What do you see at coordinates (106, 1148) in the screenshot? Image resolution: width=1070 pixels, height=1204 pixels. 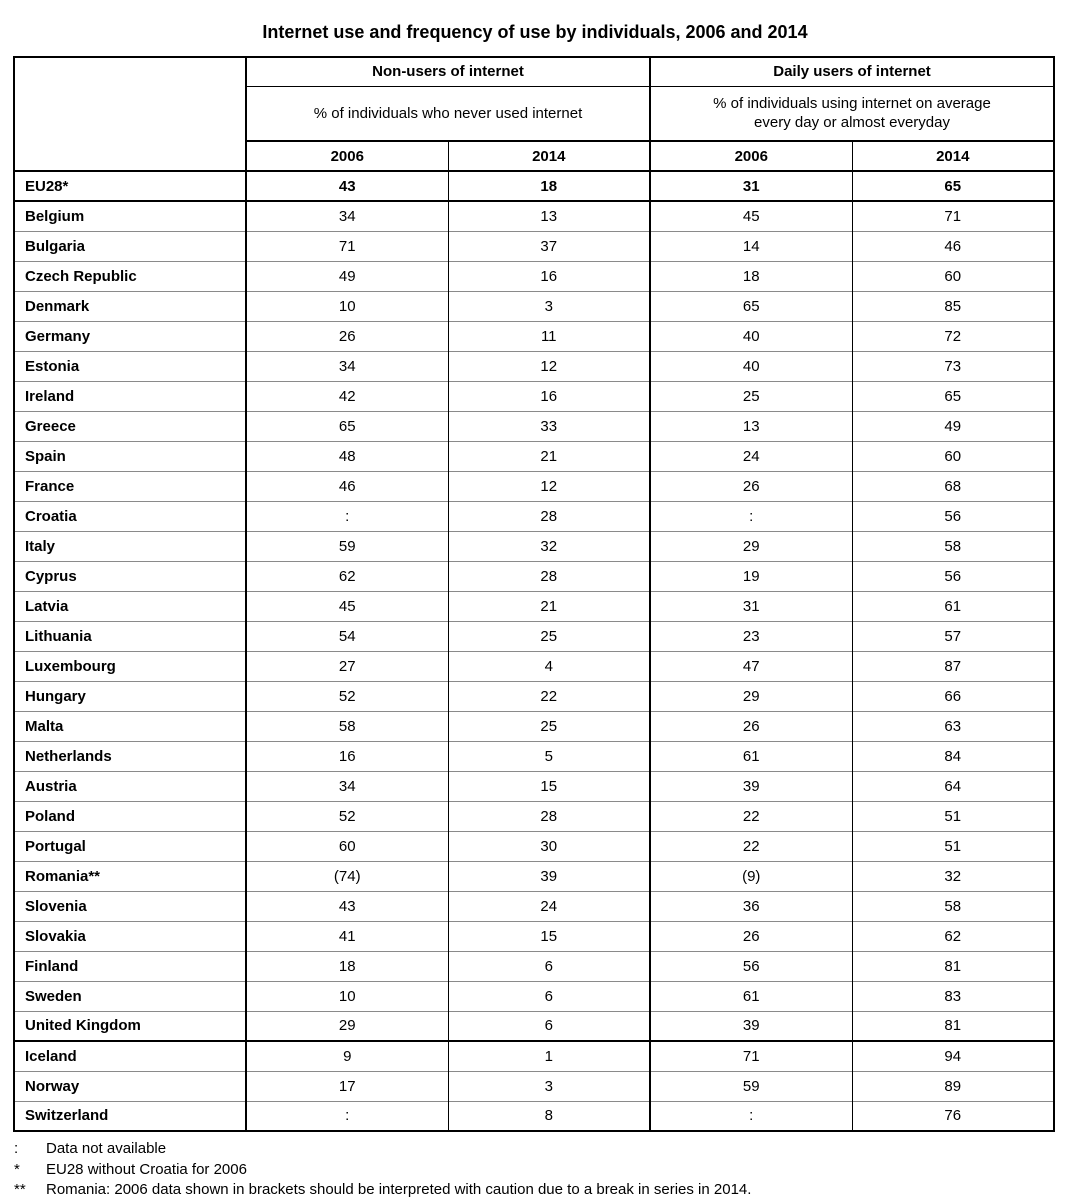 I see `footnote-text: Data not available` at bounding box center [106, 1148].